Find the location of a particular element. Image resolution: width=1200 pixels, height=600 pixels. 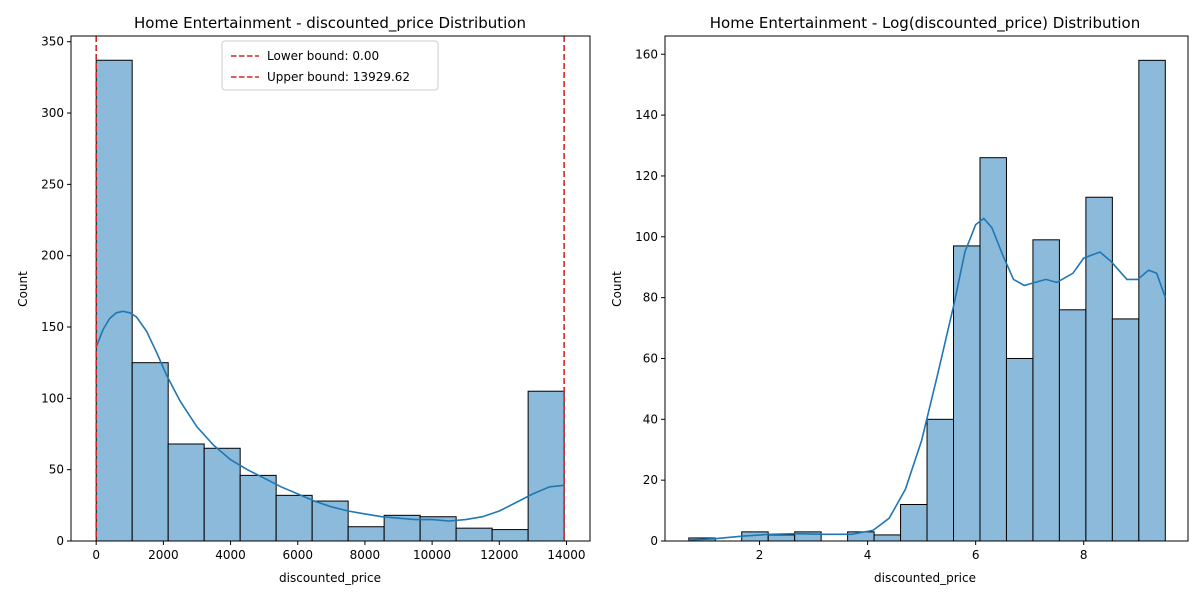

y-tick-label-left-5: 250 is located at coordinates (52, 184).